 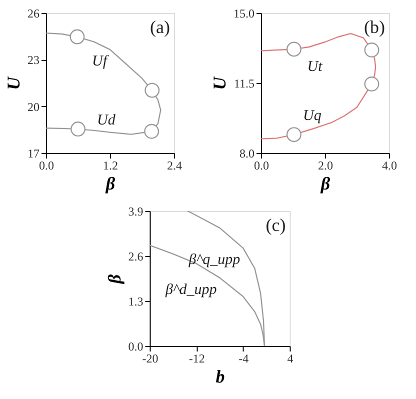 What do you see at coordinates (136, 301) in the screenshot?
I see `y-tick-label: 1.3` at bounding box center [136, 301].